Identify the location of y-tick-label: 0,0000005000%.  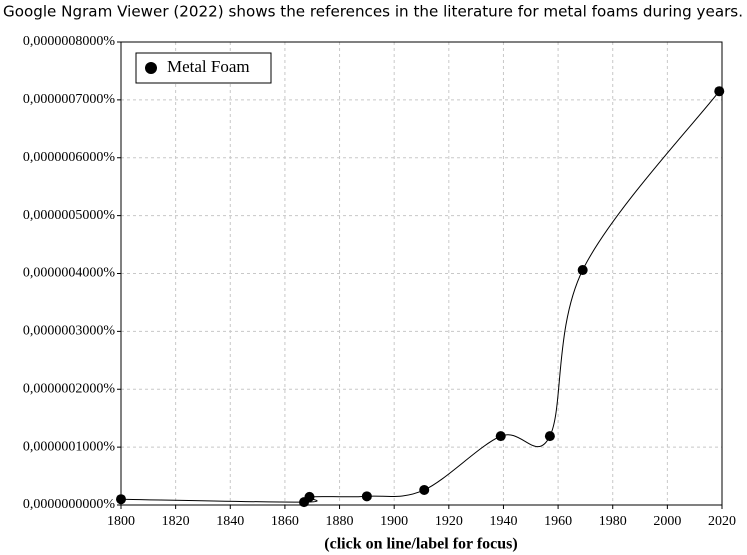
(69, 215).